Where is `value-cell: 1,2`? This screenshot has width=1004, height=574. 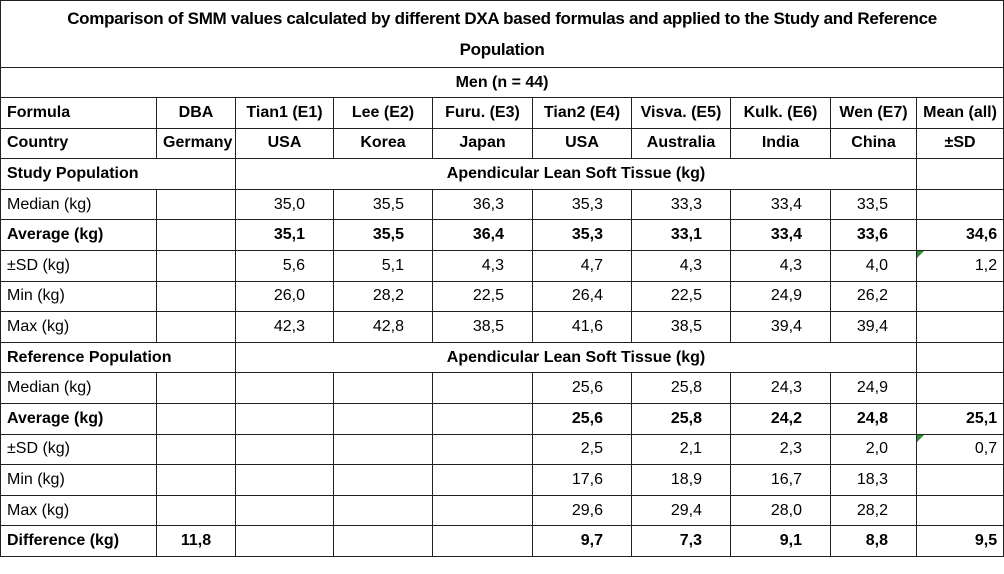
value-cell: 1,2 is located at coordinates (959, 265).